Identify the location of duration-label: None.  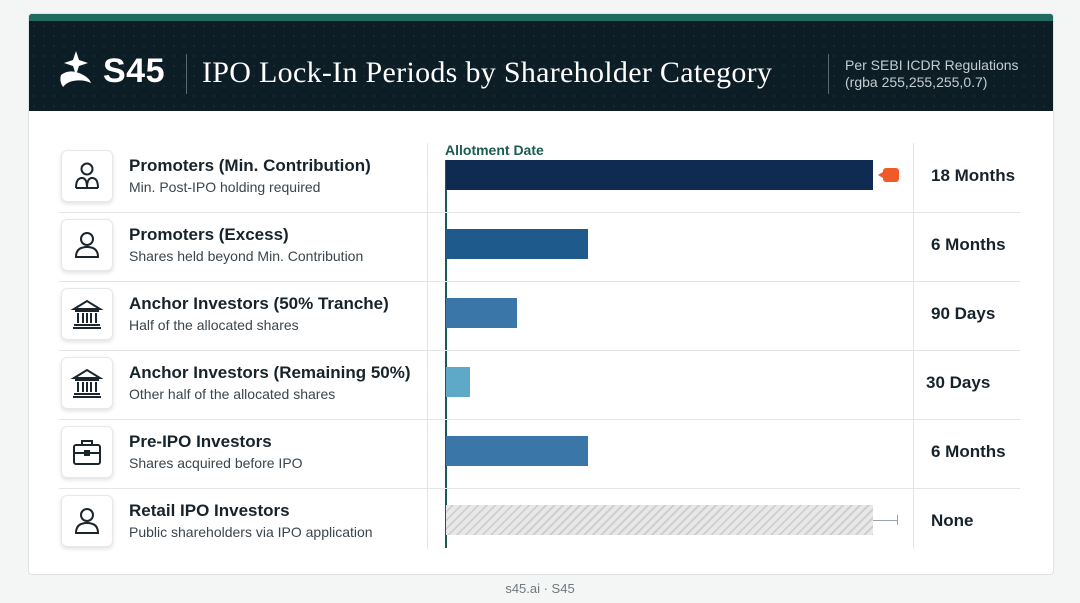
(952, 520).